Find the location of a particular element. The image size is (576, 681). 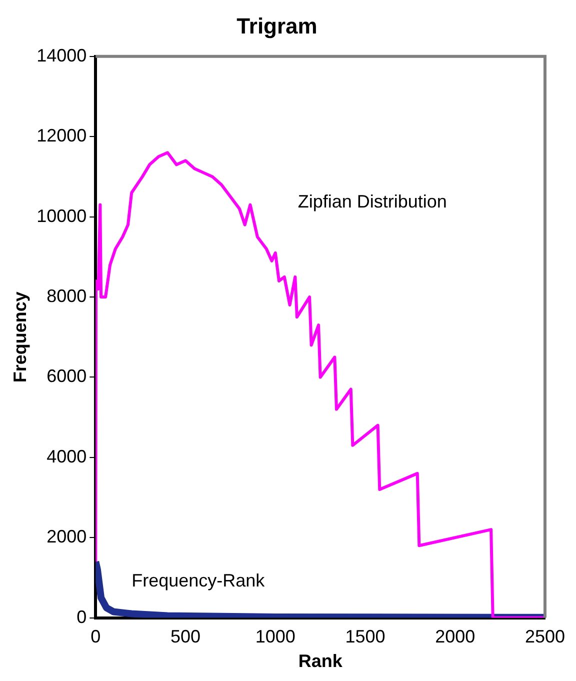

x-axis-title: Rank is located at coordinates (321, 661).